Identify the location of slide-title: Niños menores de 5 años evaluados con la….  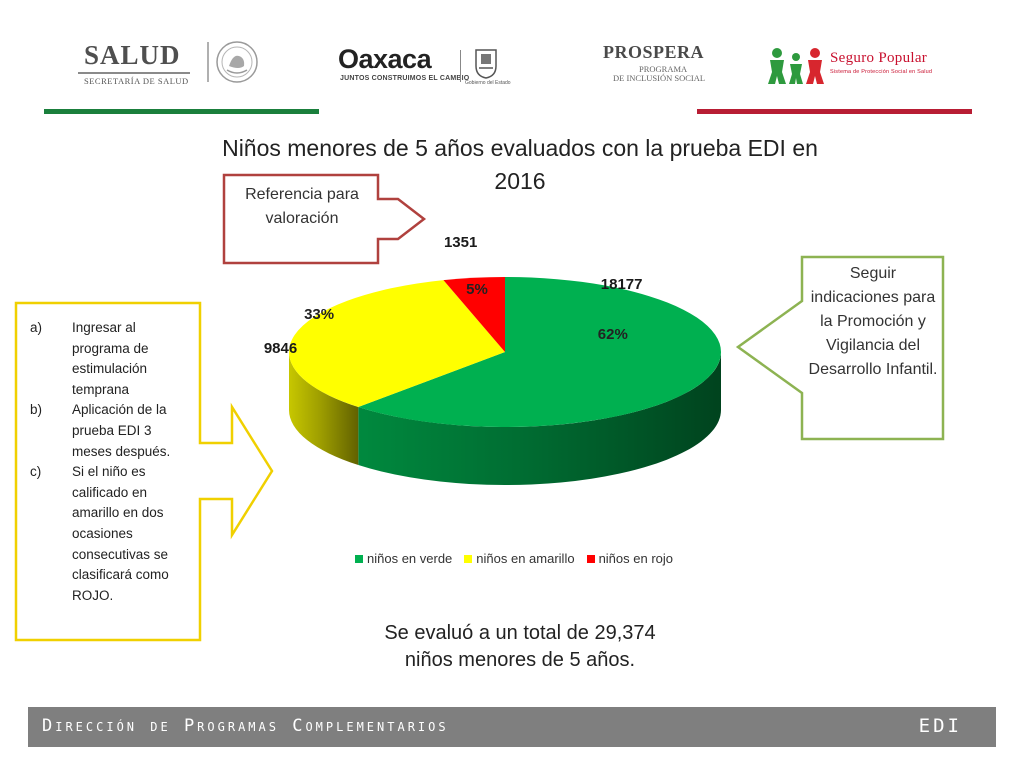
(520, 164).